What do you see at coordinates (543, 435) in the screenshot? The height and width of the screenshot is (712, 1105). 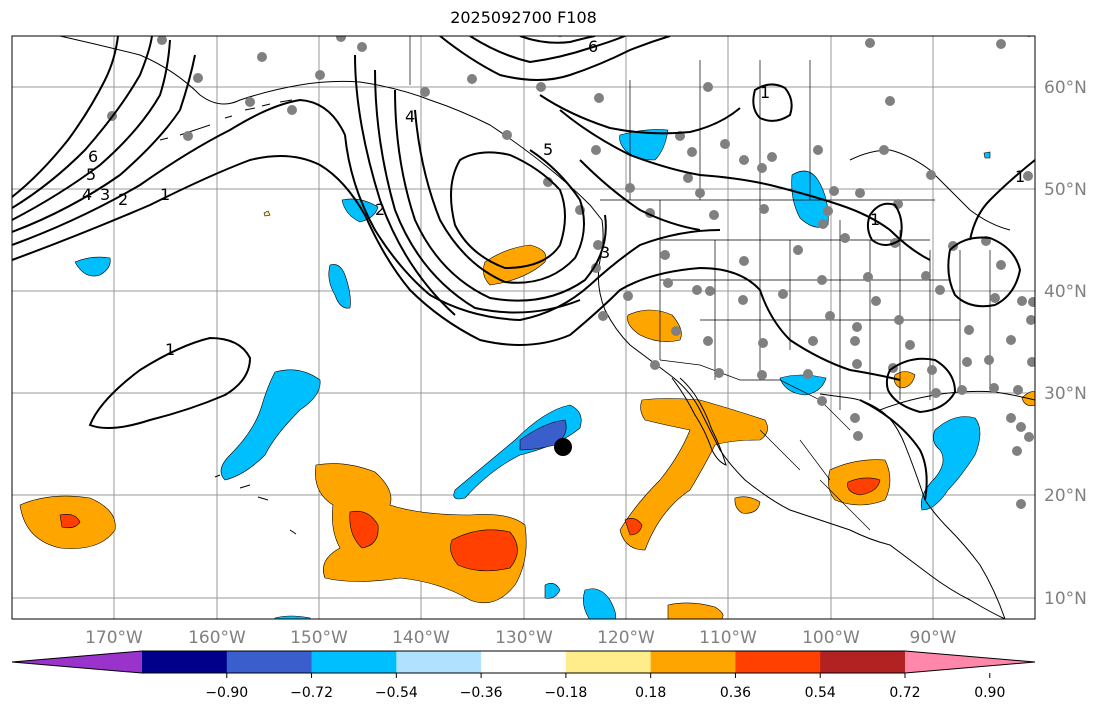 I see `dark-blue-core-central` at bounding box center [543, 435].